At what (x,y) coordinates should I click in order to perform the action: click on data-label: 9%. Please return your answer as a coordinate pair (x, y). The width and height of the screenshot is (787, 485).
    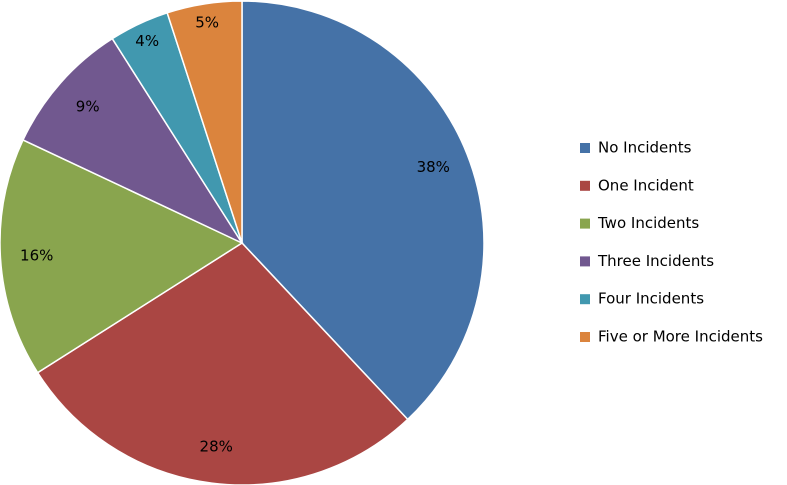
    Looking at the image, I should click on (88, 106).